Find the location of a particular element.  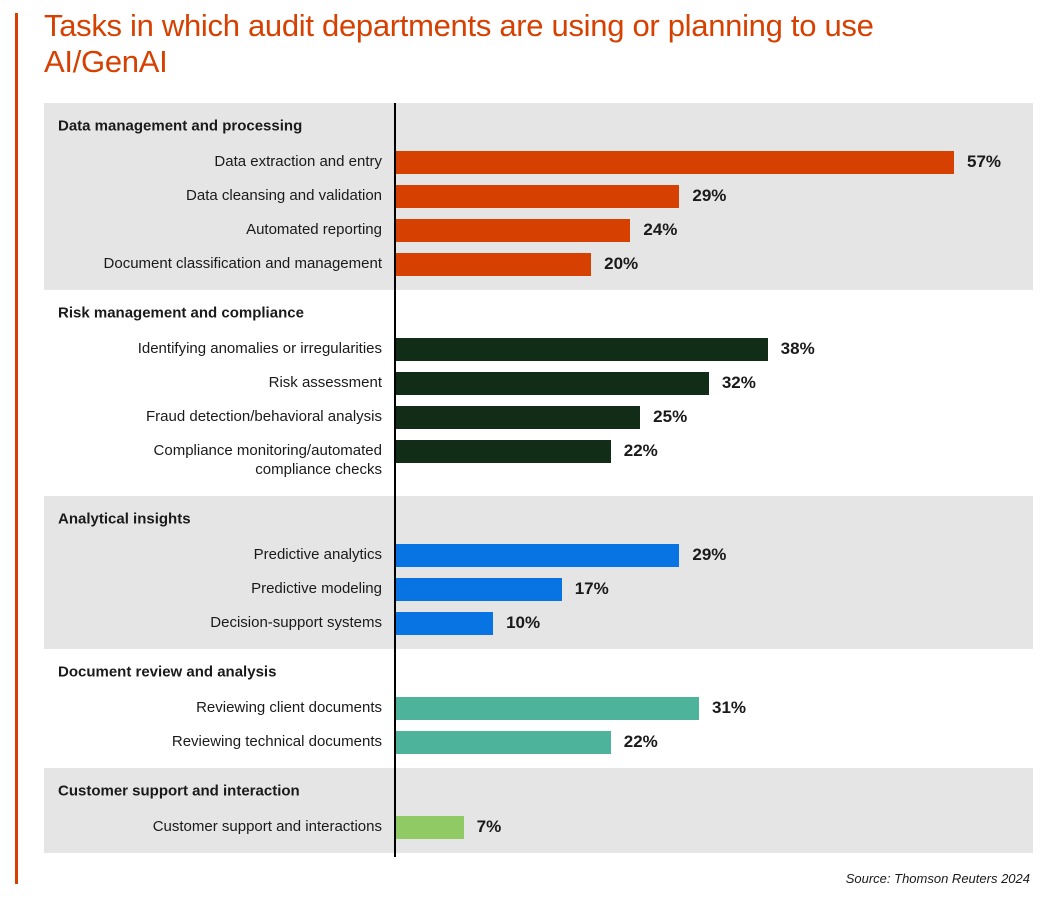

category-label: Decision-support systems is located at coordinates (296, 622).